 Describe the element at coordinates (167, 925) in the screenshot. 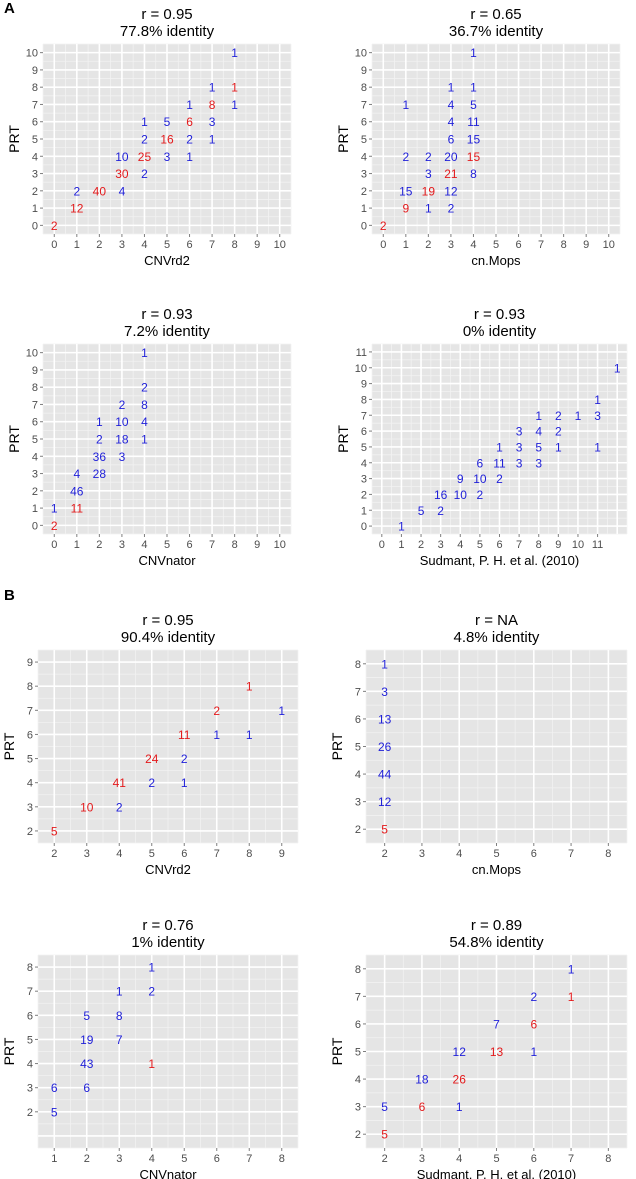

I see `chart-title-r: r = 0.76` at that location.